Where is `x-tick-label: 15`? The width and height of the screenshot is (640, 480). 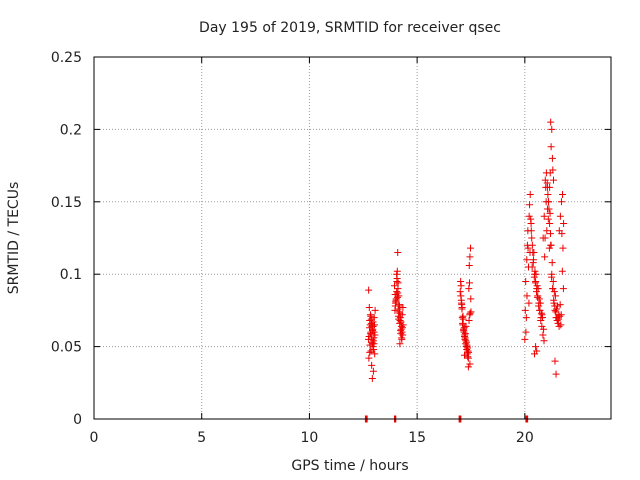
x-tick-label: 15 is located at coordinates (417, 438).